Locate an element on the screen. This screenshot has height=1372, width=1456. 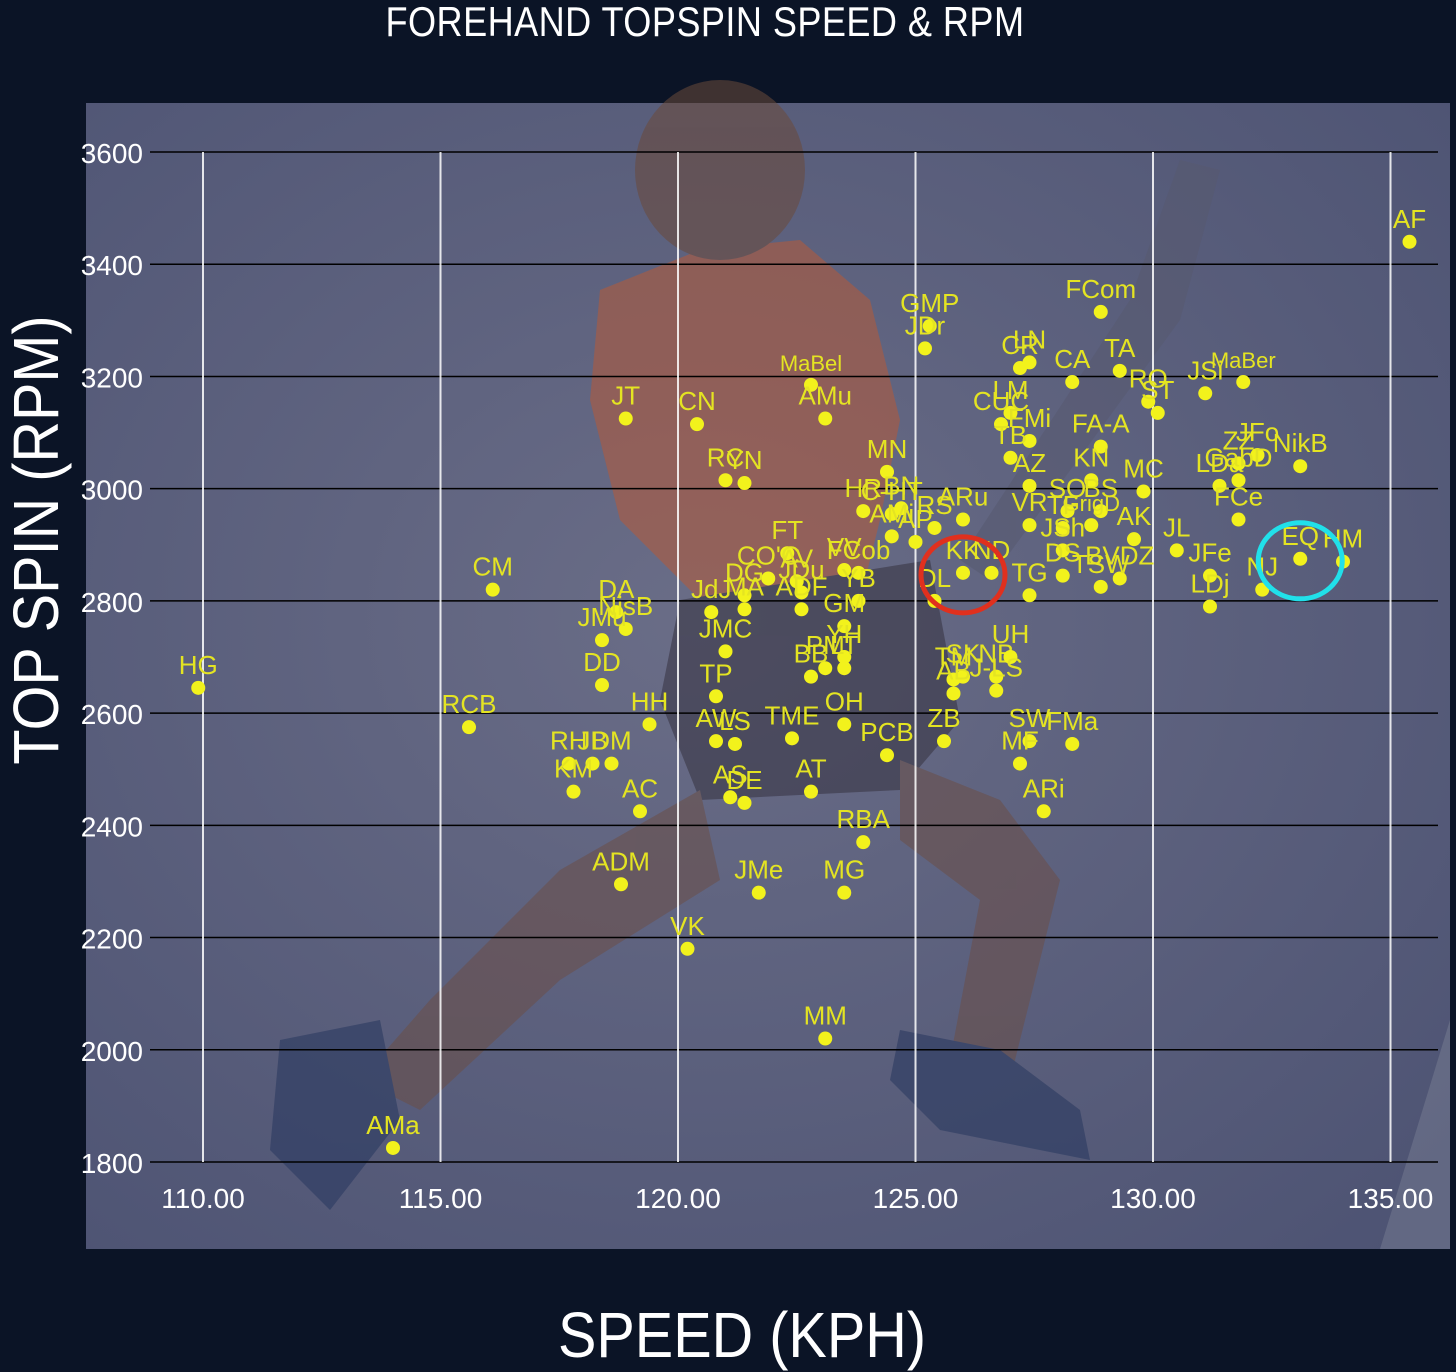
point-label: BS is located at coordinates (1100, 488).